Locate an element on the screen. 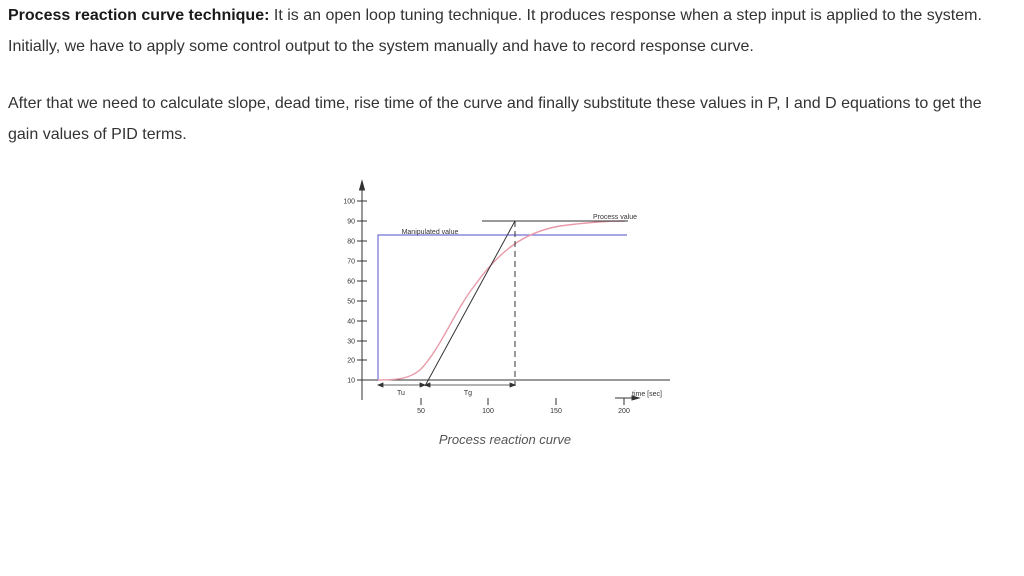  x-tick-label: 100 is located at coordinates (488, 411).